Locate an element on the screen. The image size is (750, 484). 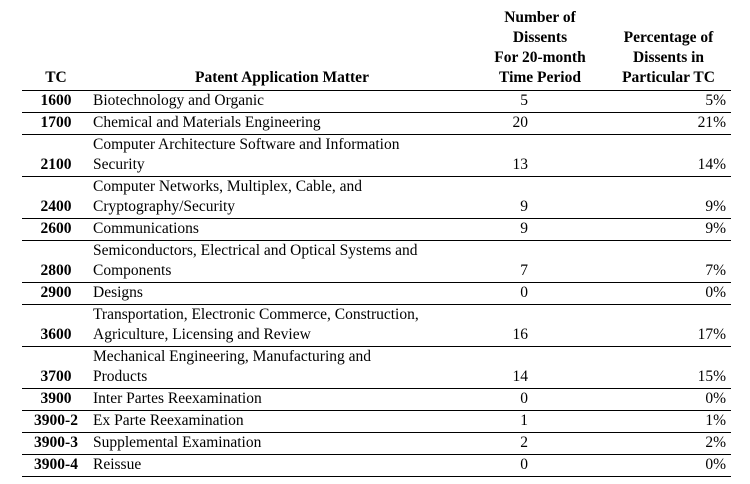
cell-matter: Ex Parte Reexamination is located at coordinates (282, 421).